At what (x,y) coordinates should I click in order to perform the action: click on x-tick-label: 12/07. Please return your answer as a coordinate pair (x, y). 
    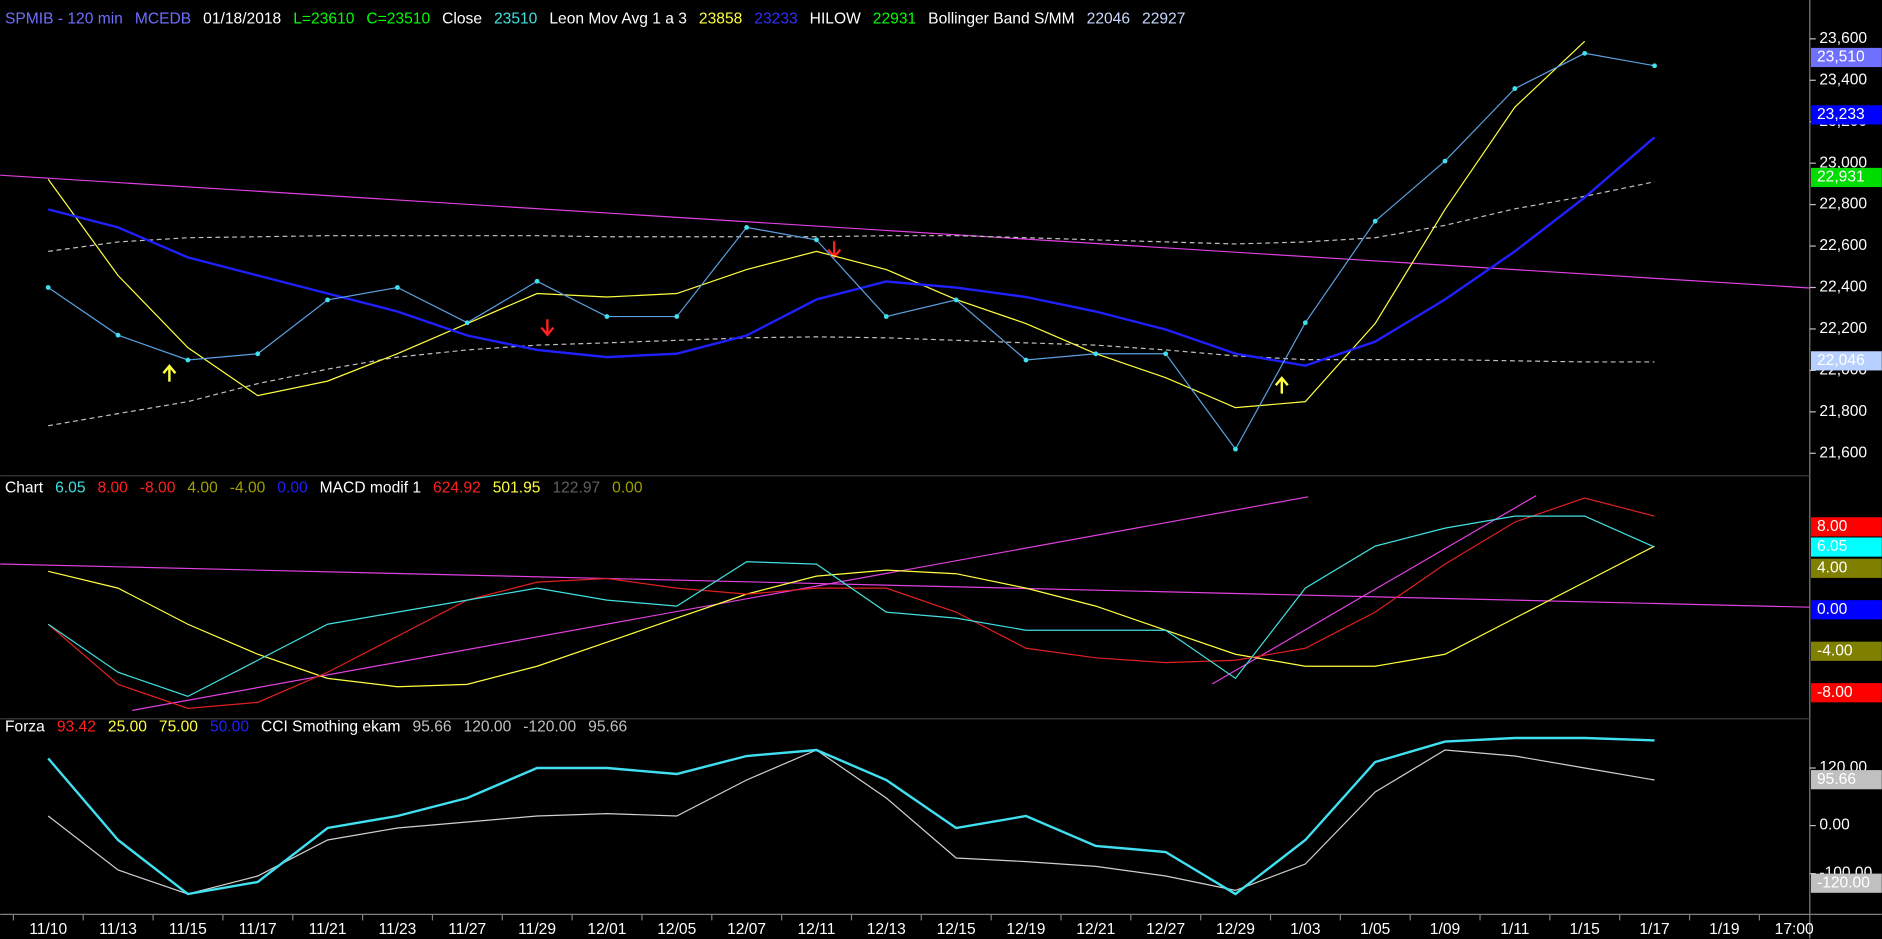
    Looking at the image, I should click on (746, 929).